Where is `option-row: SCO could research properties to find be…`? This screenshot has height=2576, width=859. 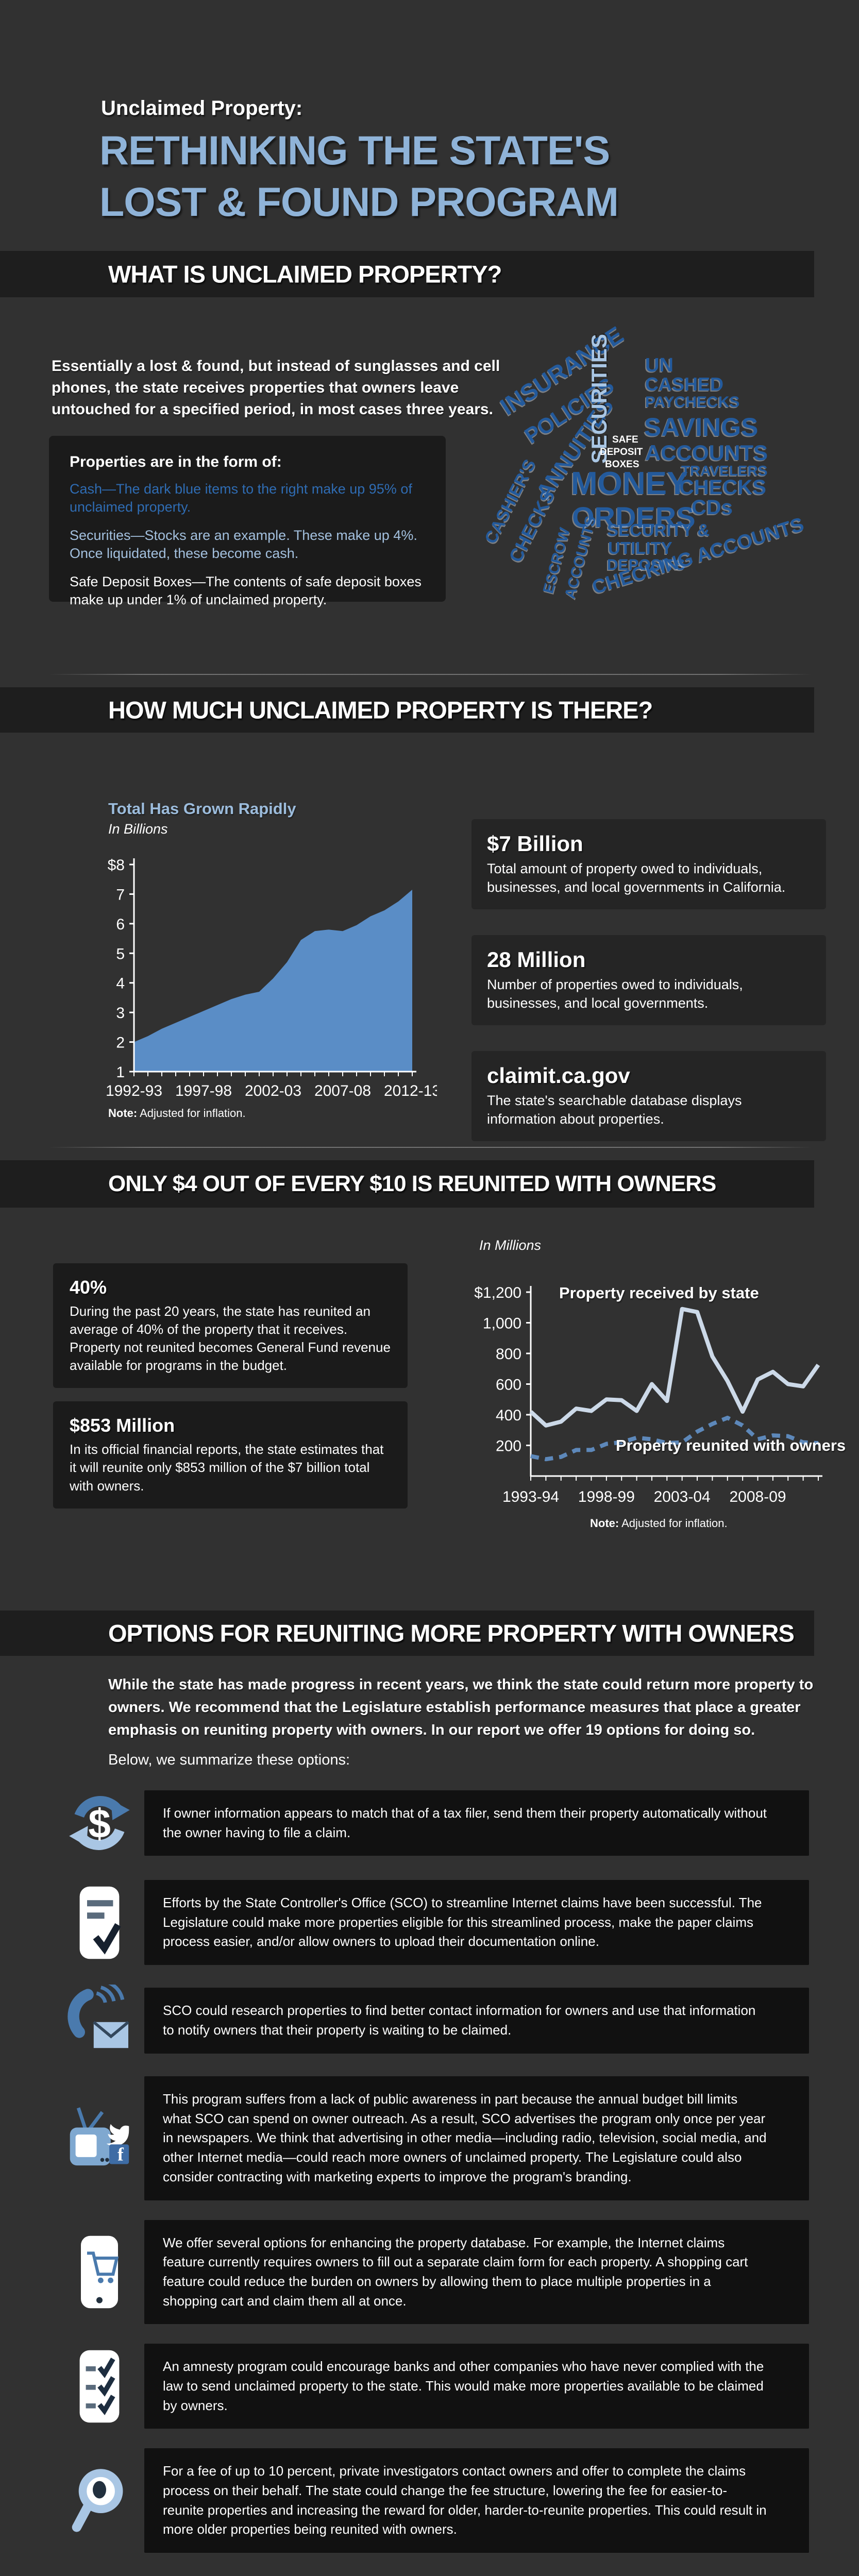 option-row: SCO could research properties to find be… is located at coordinates (431, 2021).